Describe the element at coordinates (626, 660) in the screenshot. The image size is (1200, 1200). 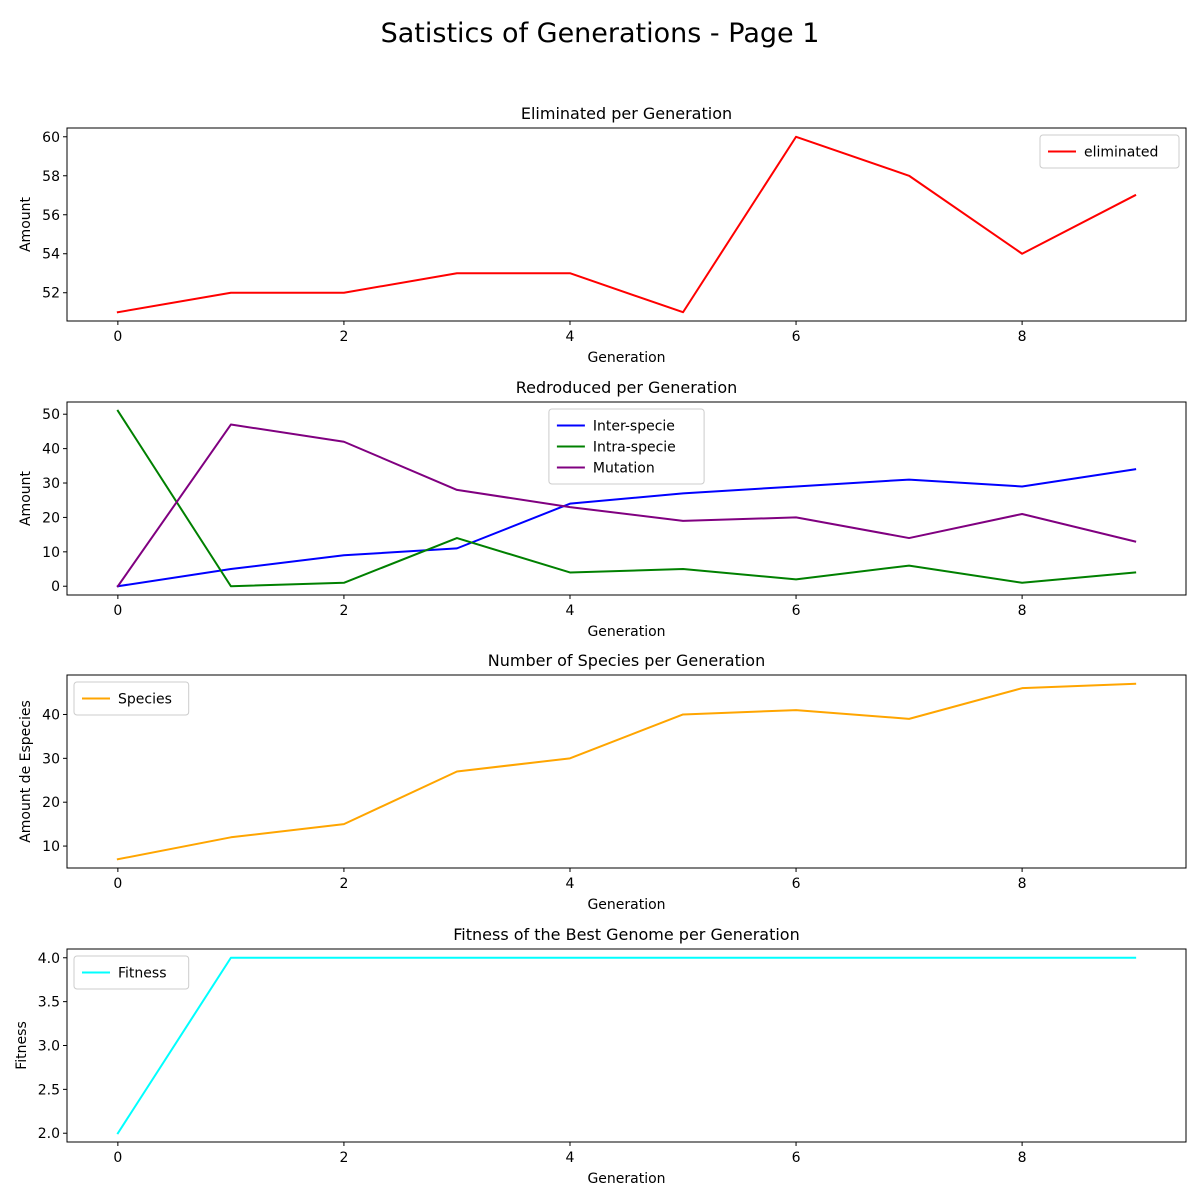
I see `plot-title: Number of Species per Generation` at that location.